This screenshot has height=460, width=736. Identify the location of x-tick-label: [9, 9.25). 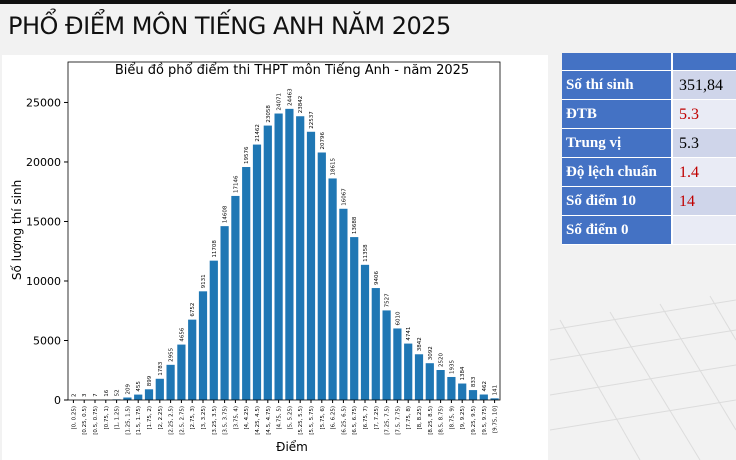
(463, 418).